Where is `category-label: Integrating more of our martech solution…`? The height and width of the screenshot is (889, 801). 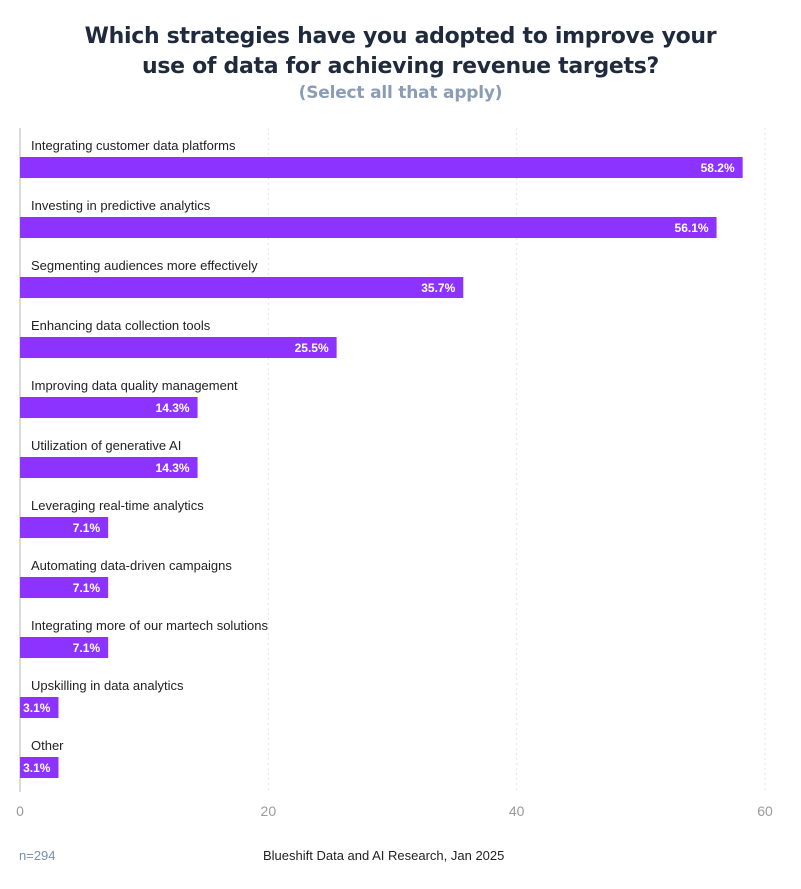 category-label: Integrating more of our martech solution… is located at coordinates (150, 625).